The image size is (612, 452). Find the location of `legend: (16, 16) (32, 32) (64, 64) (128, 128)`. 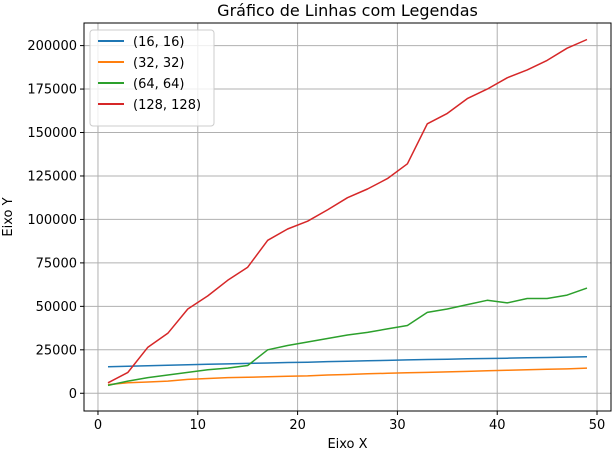

legend: (16, 16) (32, 32) (64, 64) (128, 128) is located at coordinates (152, 78).